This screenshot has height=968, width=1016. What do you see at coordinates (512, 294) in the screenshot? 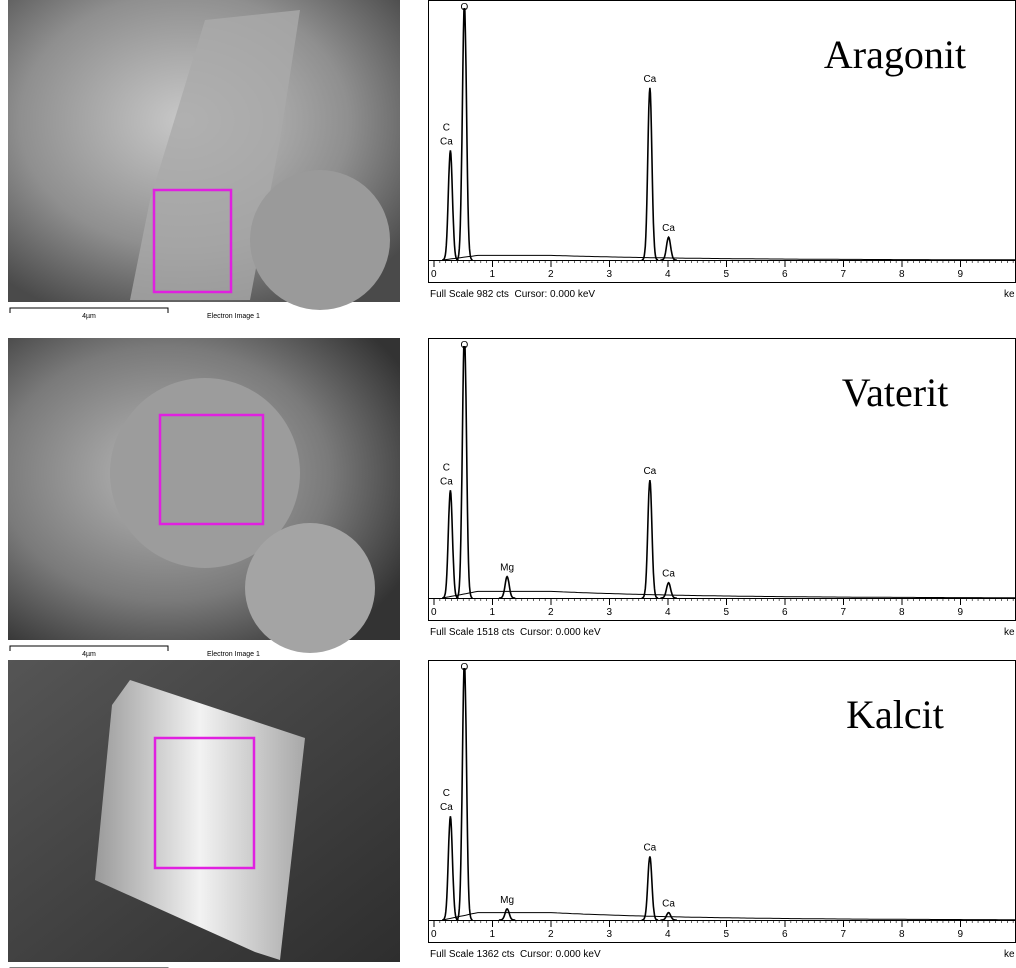
I see `status-line: Full Scale 982 cts Cursor: 0.000 keV` at bounding box center [512, 294].